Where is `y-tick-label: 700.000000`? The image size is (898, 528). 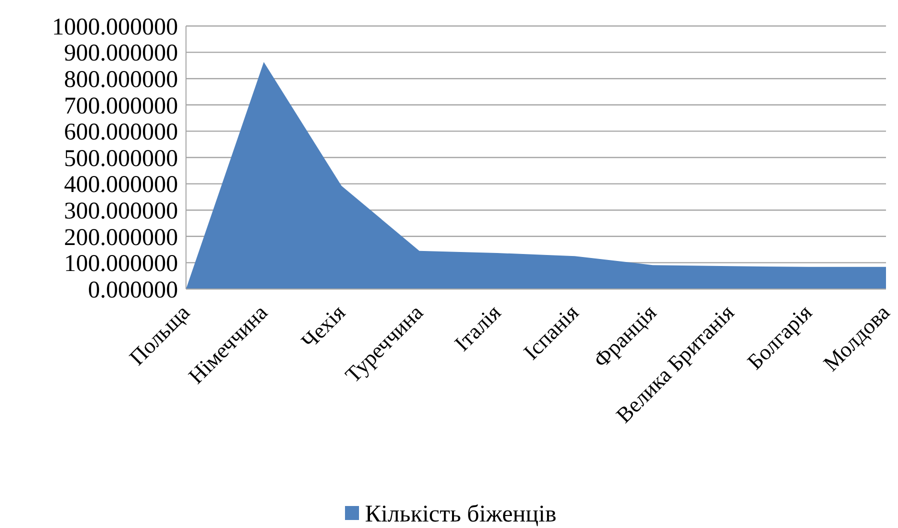 y-tick-label: 700.000000 is located at coordinates (121, 106).